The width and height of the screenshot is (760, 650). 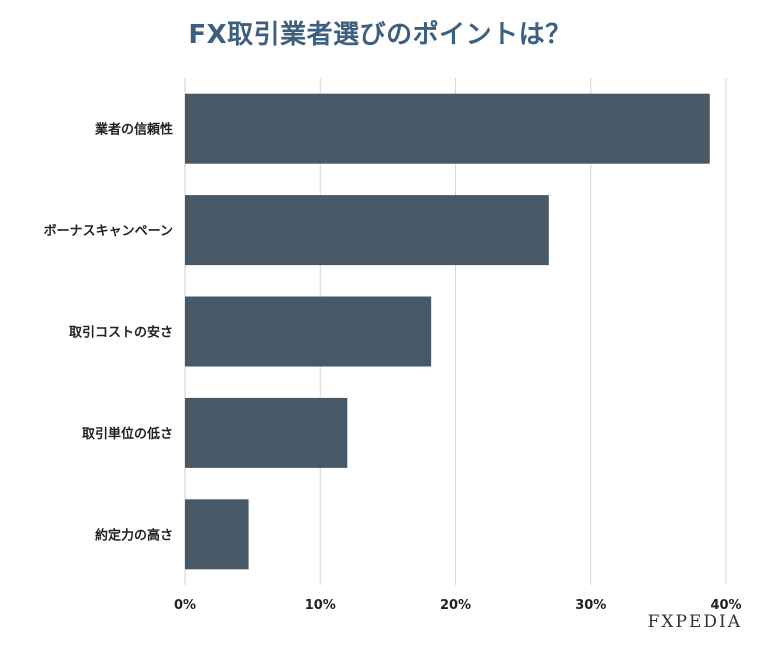 What do you see at coordinates (121, 333) in the screenshot?
I see `category-label: 取引コストの安さ` at bounding box center [121, 333].